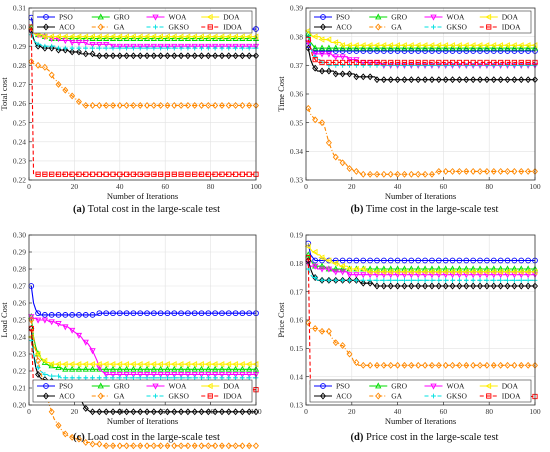  Describe the element at coordinates (19, 65) in the screenshot. I see `y-tick-label: 0.28` at that location.